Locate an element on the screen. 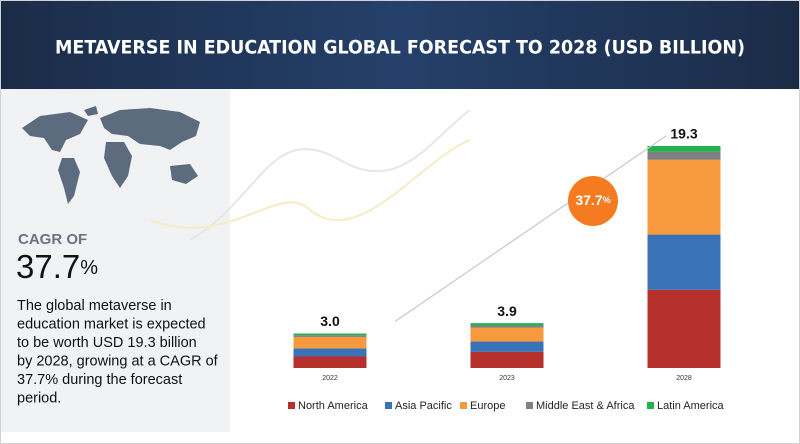 The image size is (800, 444). total-label: 3.9 is located at coordinates (507, 311).